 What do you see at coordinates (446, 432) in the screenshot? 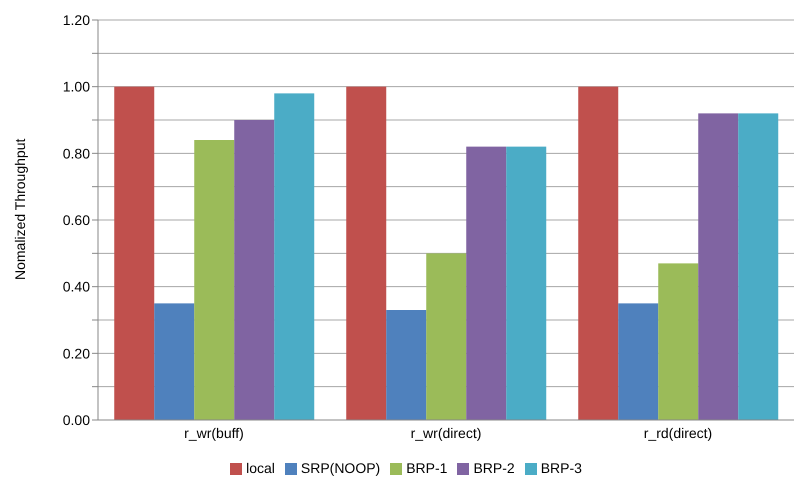
I see `x-tick-label: r_wr(direct)` at bounding box center [446, 432].